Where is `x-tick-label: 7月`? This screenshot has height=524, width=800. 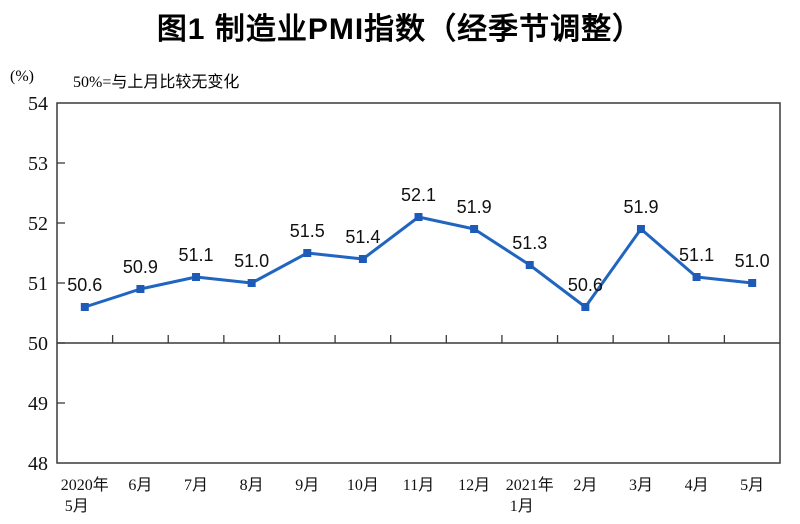 x-tick-label: 7月 is located at coordinates (196, 485).